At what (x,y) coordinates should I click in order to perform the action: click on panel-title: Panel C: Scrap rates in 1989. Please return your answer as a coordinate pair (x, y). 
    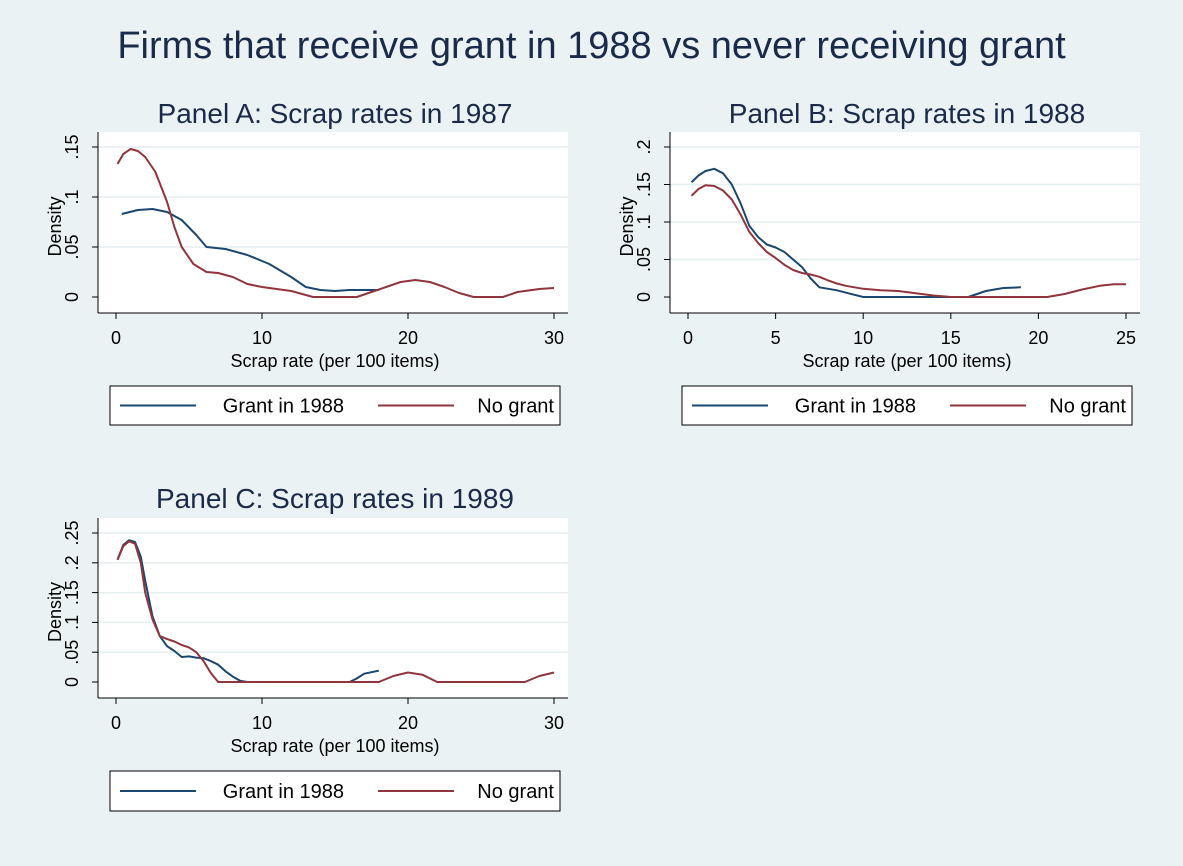
    Looking at the image, I should click on (335, 498).